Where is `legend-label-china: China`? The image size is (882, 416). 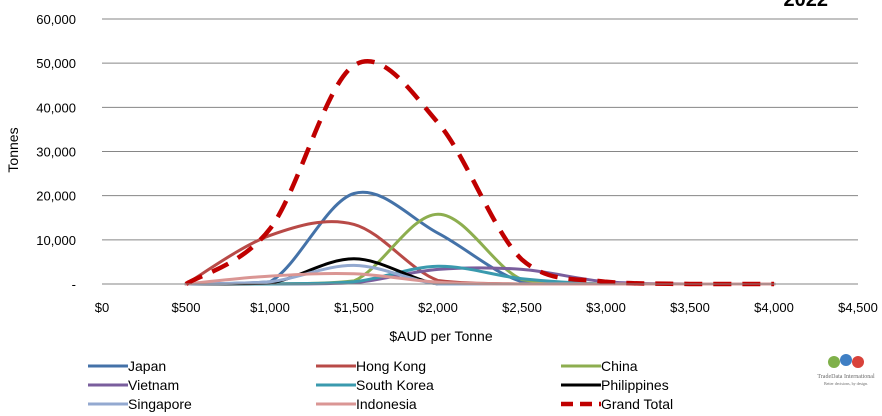
legend-label-china: China is located at coordinates (619, 366).